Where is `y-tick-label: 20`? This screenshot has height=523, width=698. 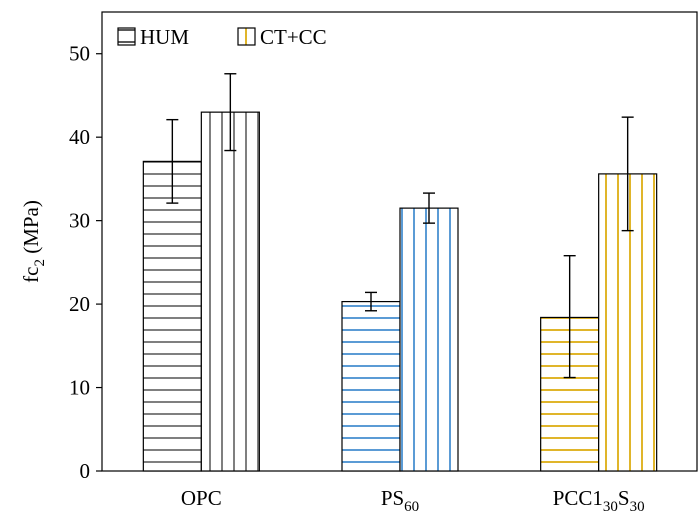 y-tick-label: 20 is located at coordinates (79, 304).